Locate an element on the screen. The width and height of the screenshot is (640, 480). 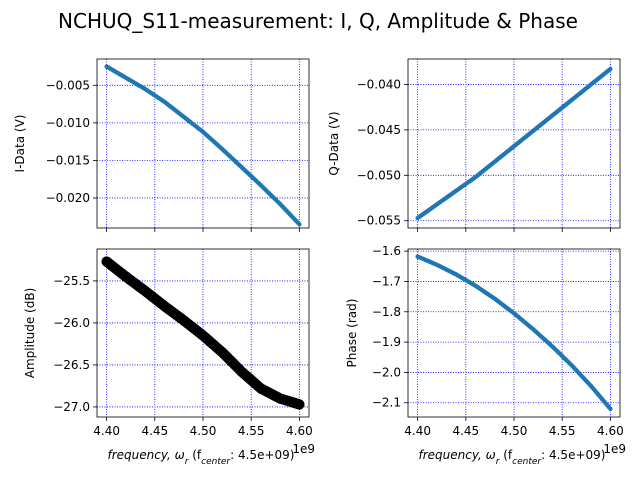
y-tick-label: −0.055 is located at coordinates (379, 221).